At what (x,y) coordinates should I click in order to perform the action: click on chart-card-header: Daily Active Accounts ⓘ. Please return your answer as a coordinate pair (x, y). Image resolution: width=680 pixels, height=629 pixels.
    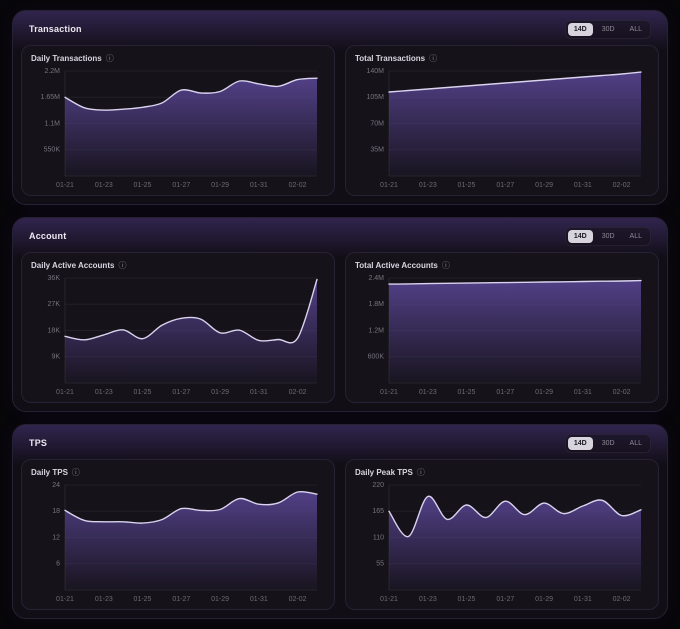
    Looking at the image, I should click on (178, 265).